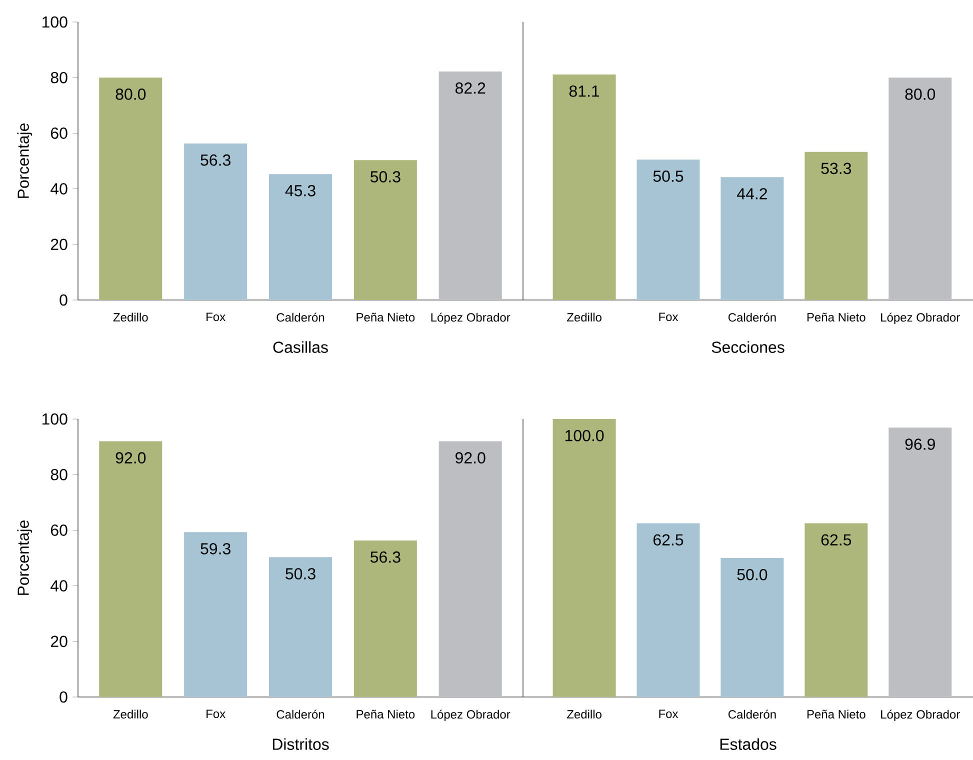 The image size is (973, 760). Describe the element at coordinates (836, 168) in the screenshot. I see `data-label: 53.3` at that location.